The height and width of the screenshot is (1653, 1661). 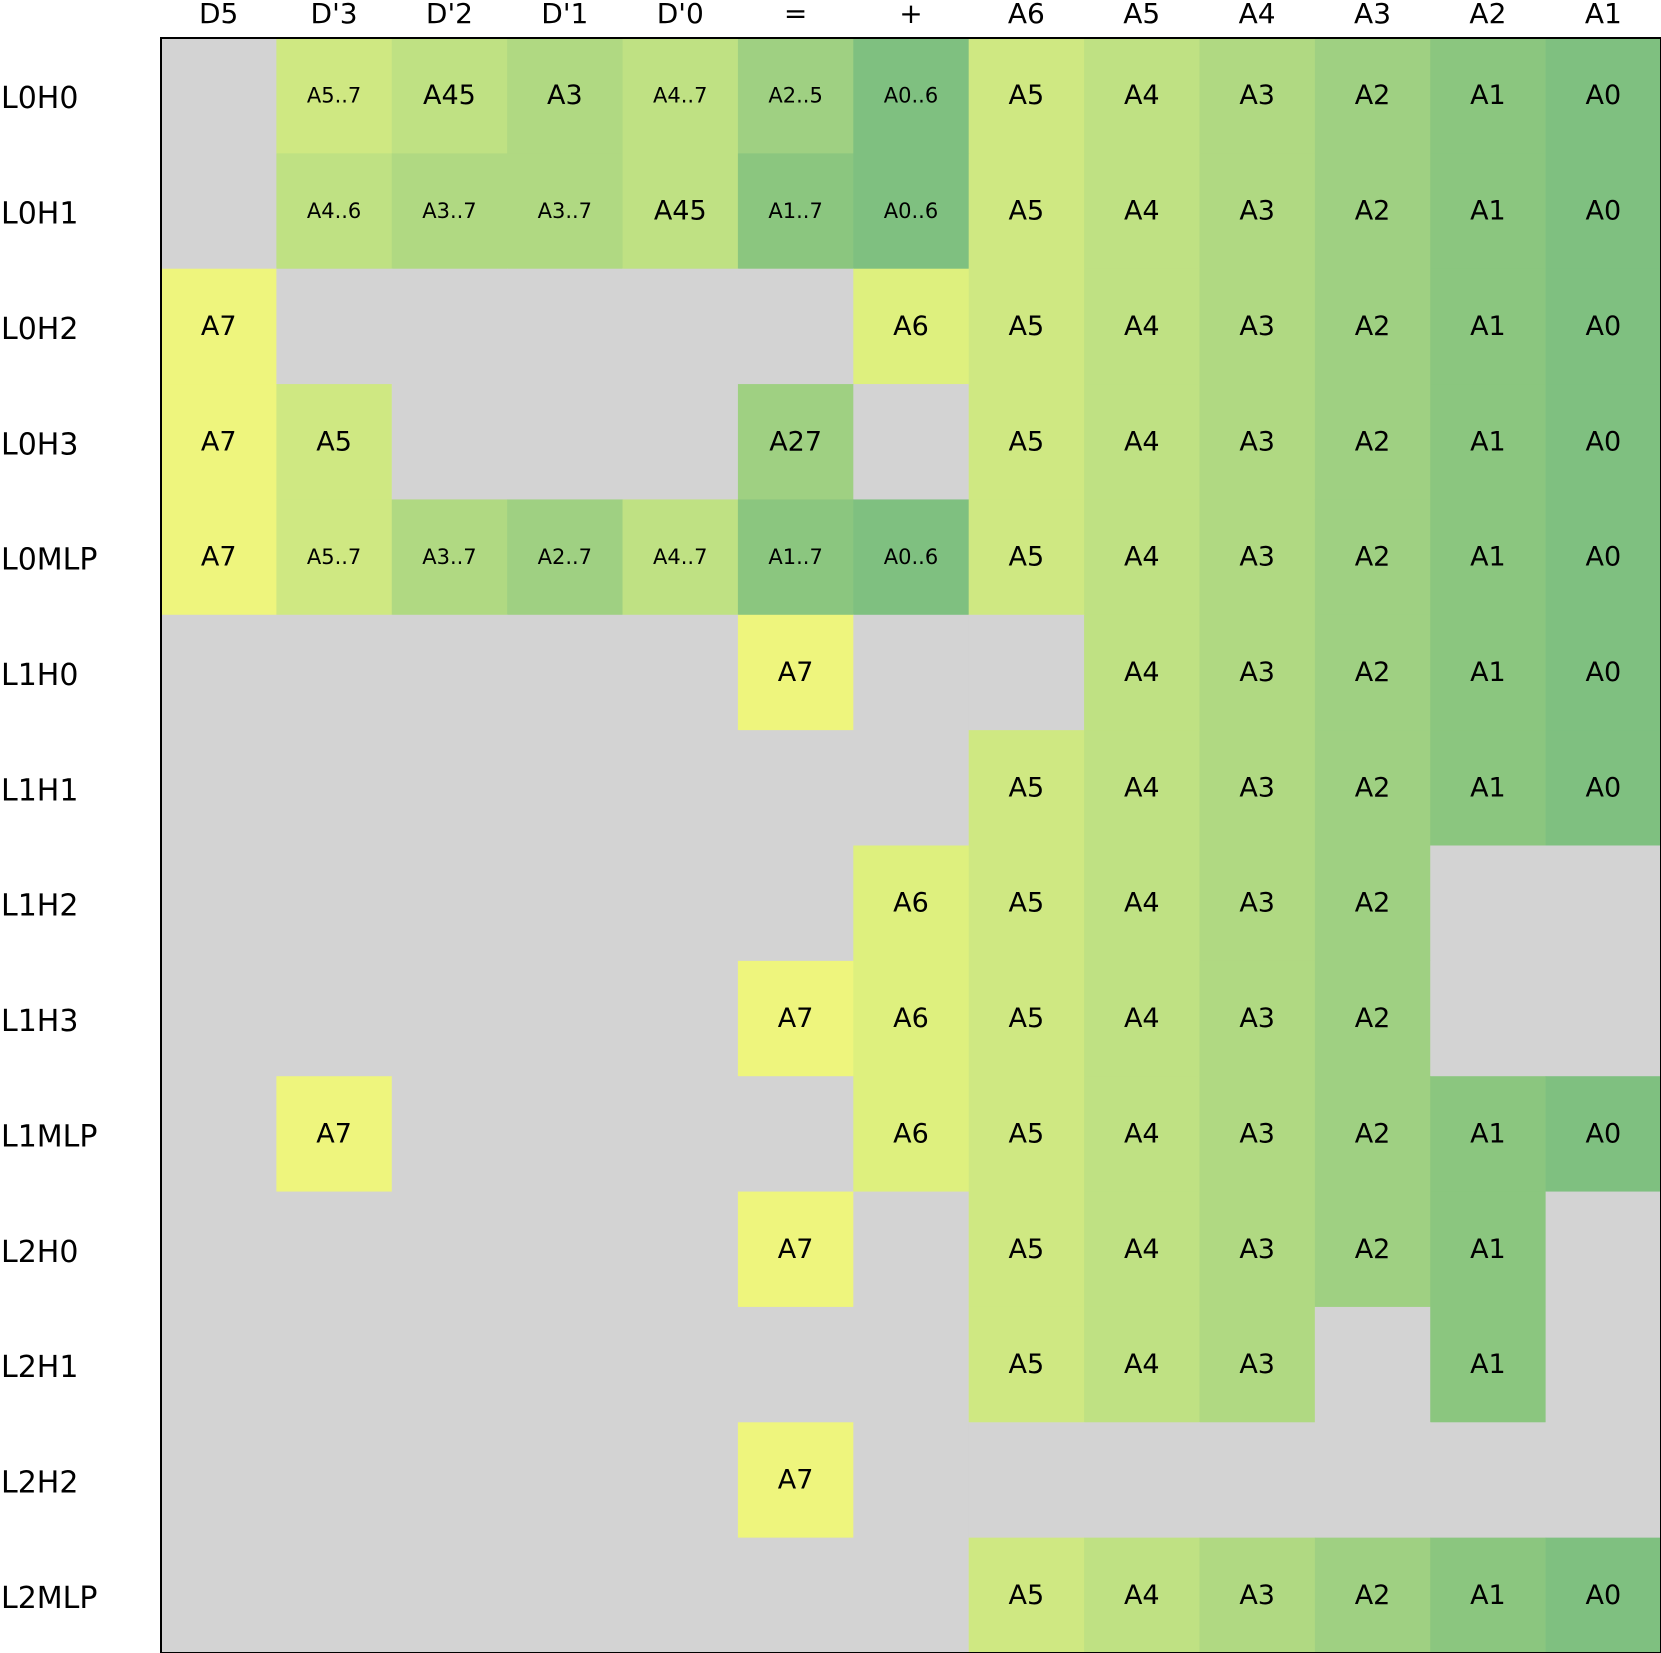 What do you see at coordinates (1142, 1480) in the screenshot?
I see `cell-l2h2-a5` at bounding box center [1142, 1480].